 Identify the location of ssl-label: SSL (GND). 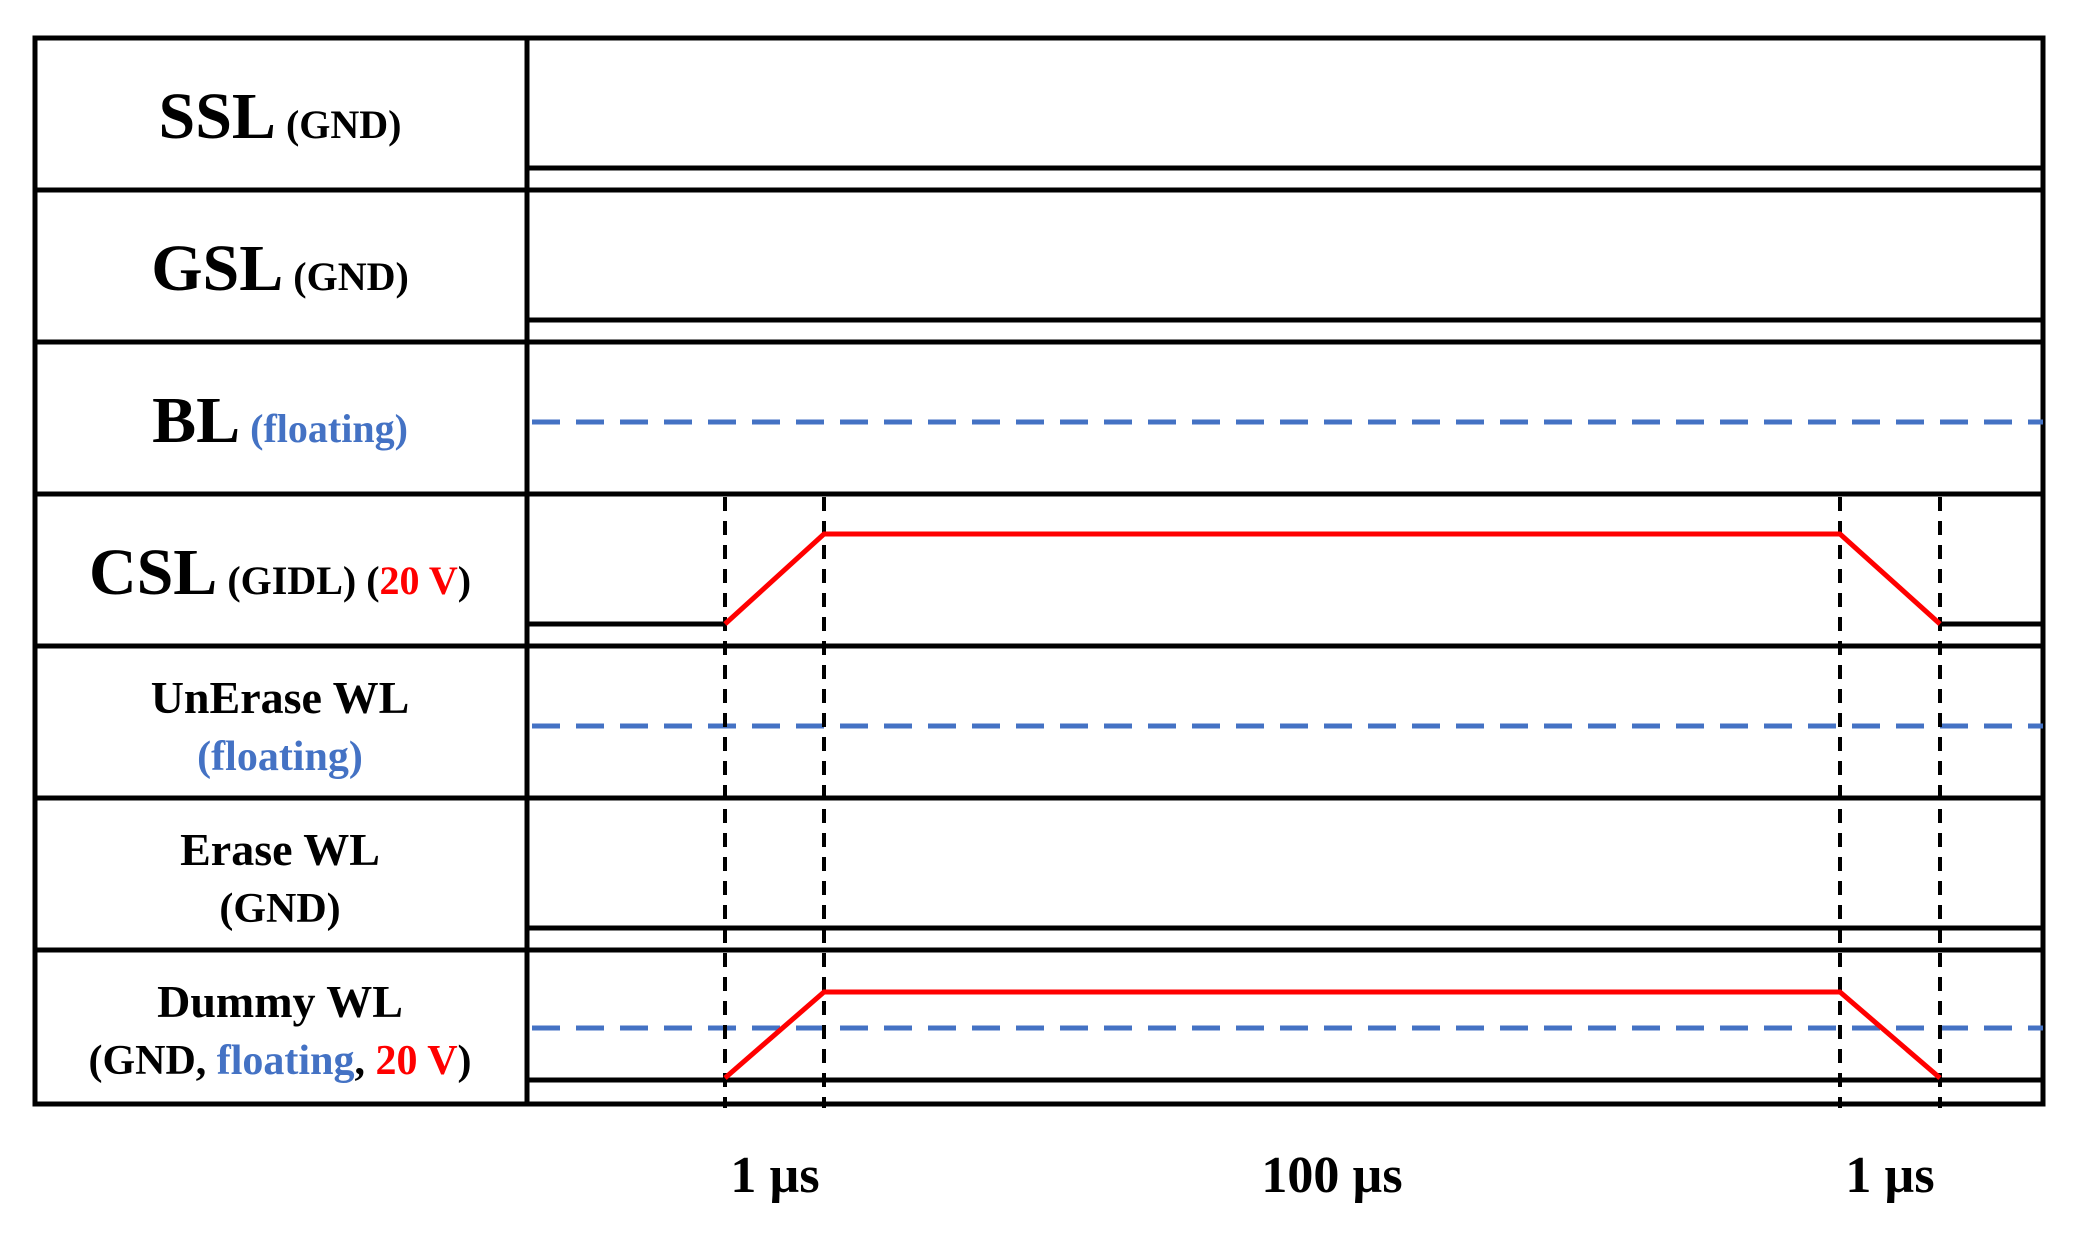
(280, 116).